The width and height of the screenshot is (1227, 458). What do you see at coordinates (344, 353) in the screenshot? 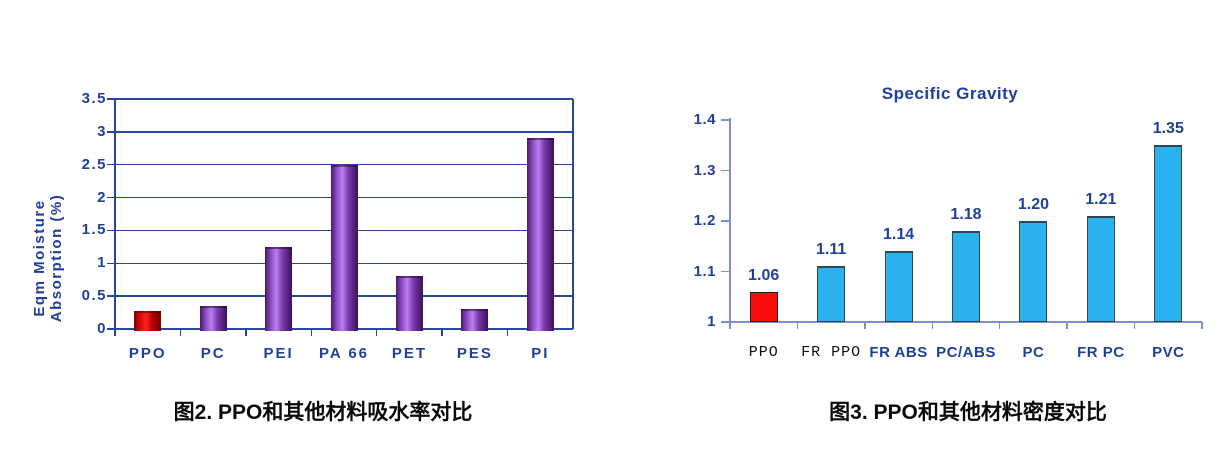
I see `x-category-label: PA 66` at bounding box center [344, 353].